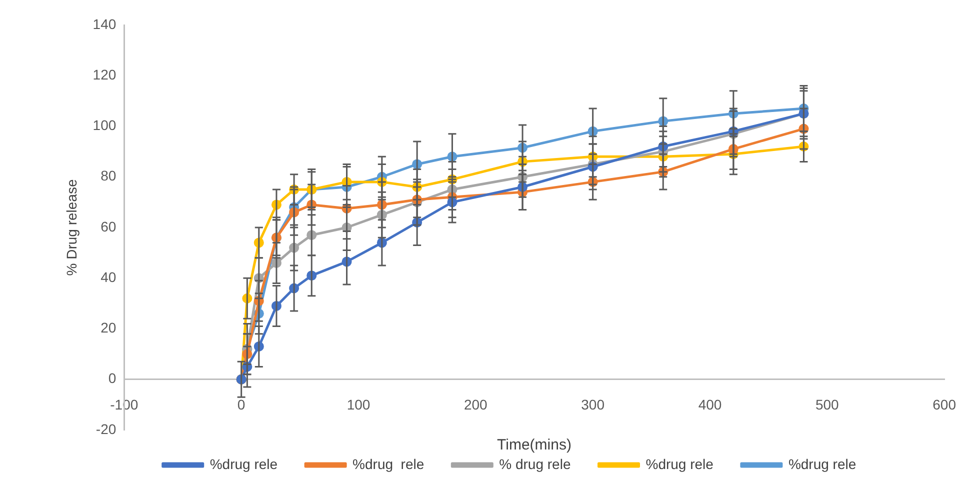 Image resolution: width=974 pixels, height=487 pixels. I want to click on x-tick-label: 500, so click(827, 404).